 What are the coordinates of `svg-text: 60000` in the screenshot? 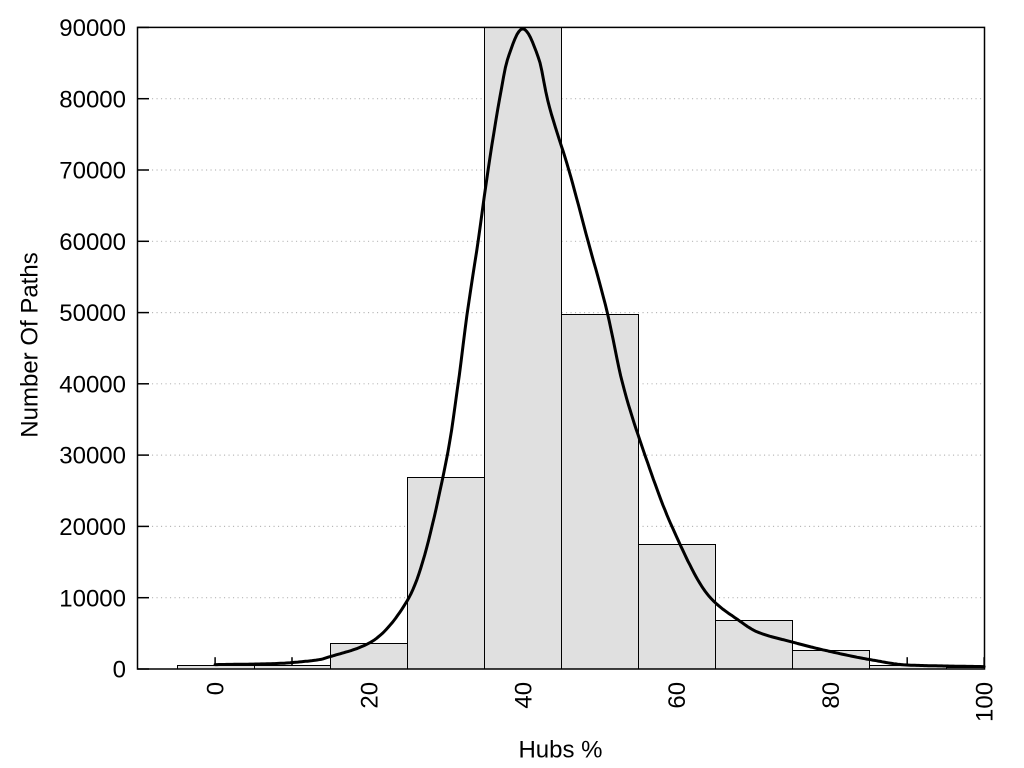 It's located at (92, 242).